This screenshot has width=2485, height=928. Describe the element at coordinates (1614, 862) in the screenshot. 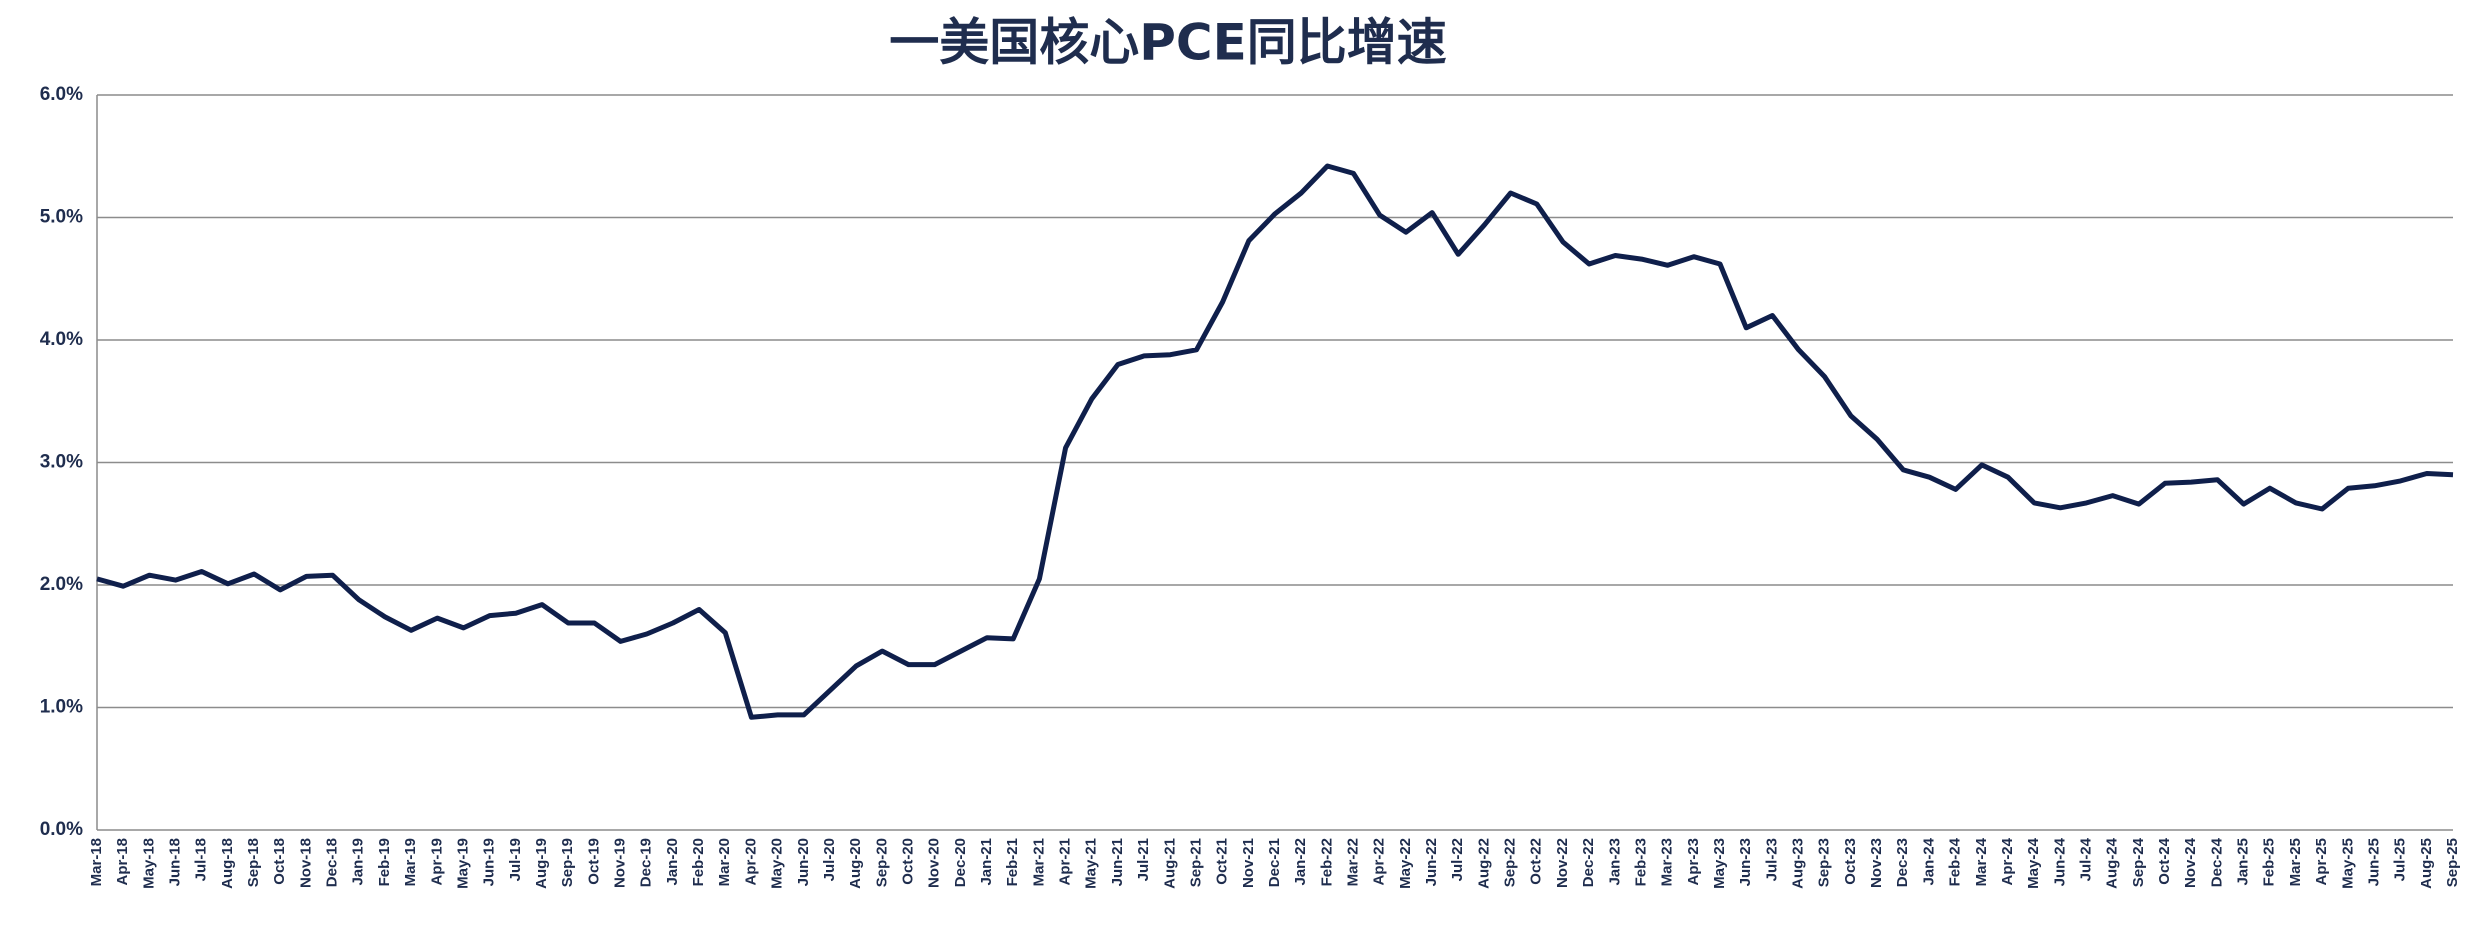

I see `x-tick-label: Jan-23` at that location.